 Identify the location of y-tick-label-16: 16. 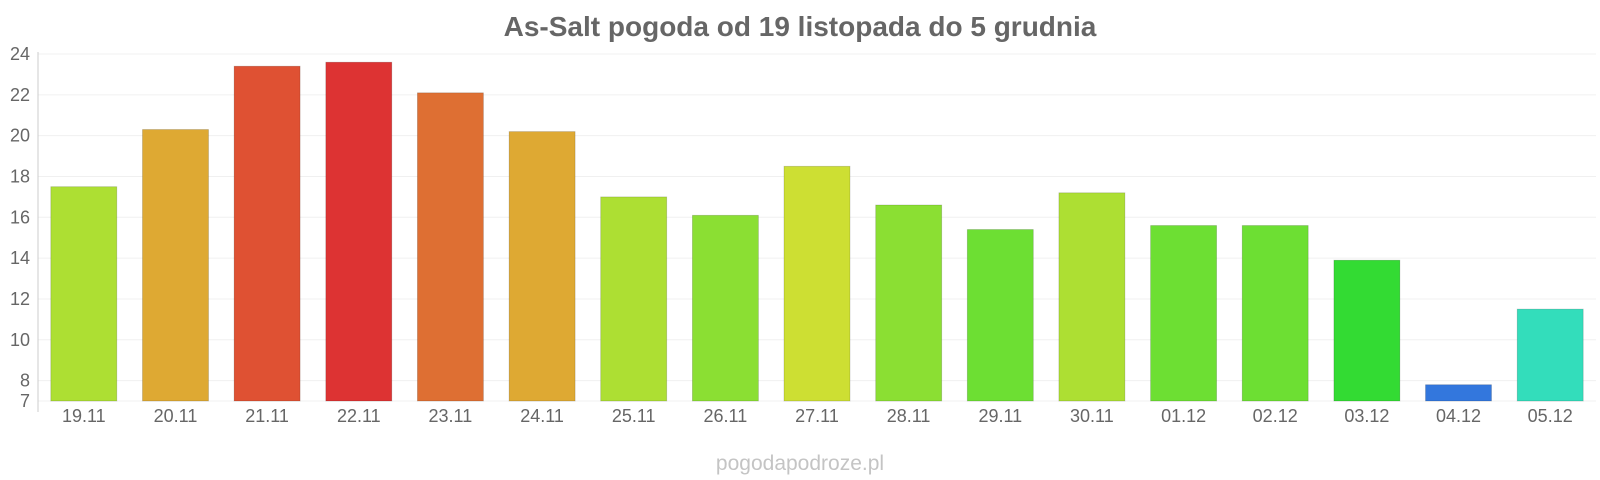
(20, 217).